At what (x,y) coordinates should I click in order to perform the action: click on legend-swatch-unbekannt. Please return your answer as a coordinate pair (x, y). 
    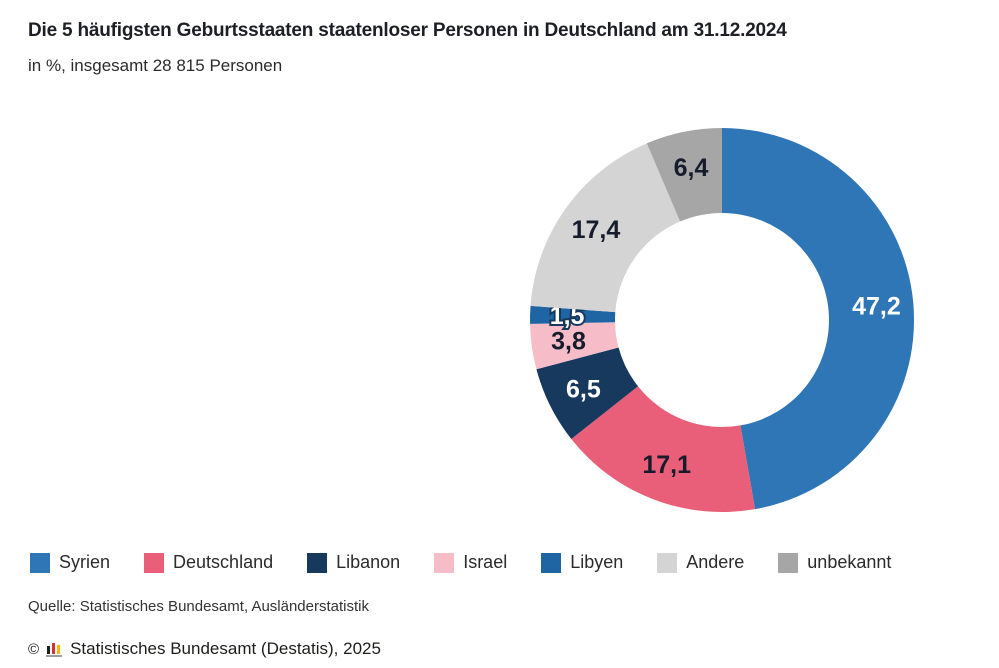
    Looking at the image, I should click on (788, 562).